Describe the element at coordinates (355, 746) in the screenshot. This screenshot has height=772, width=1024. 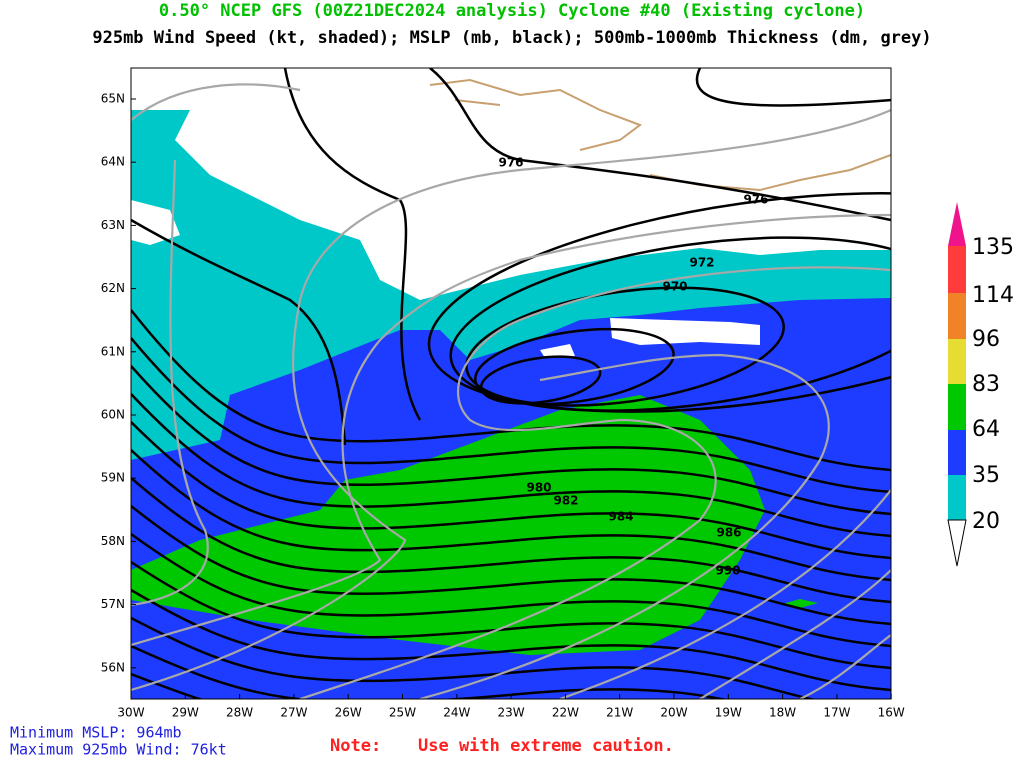
I see `note-label: Note:` at that location.